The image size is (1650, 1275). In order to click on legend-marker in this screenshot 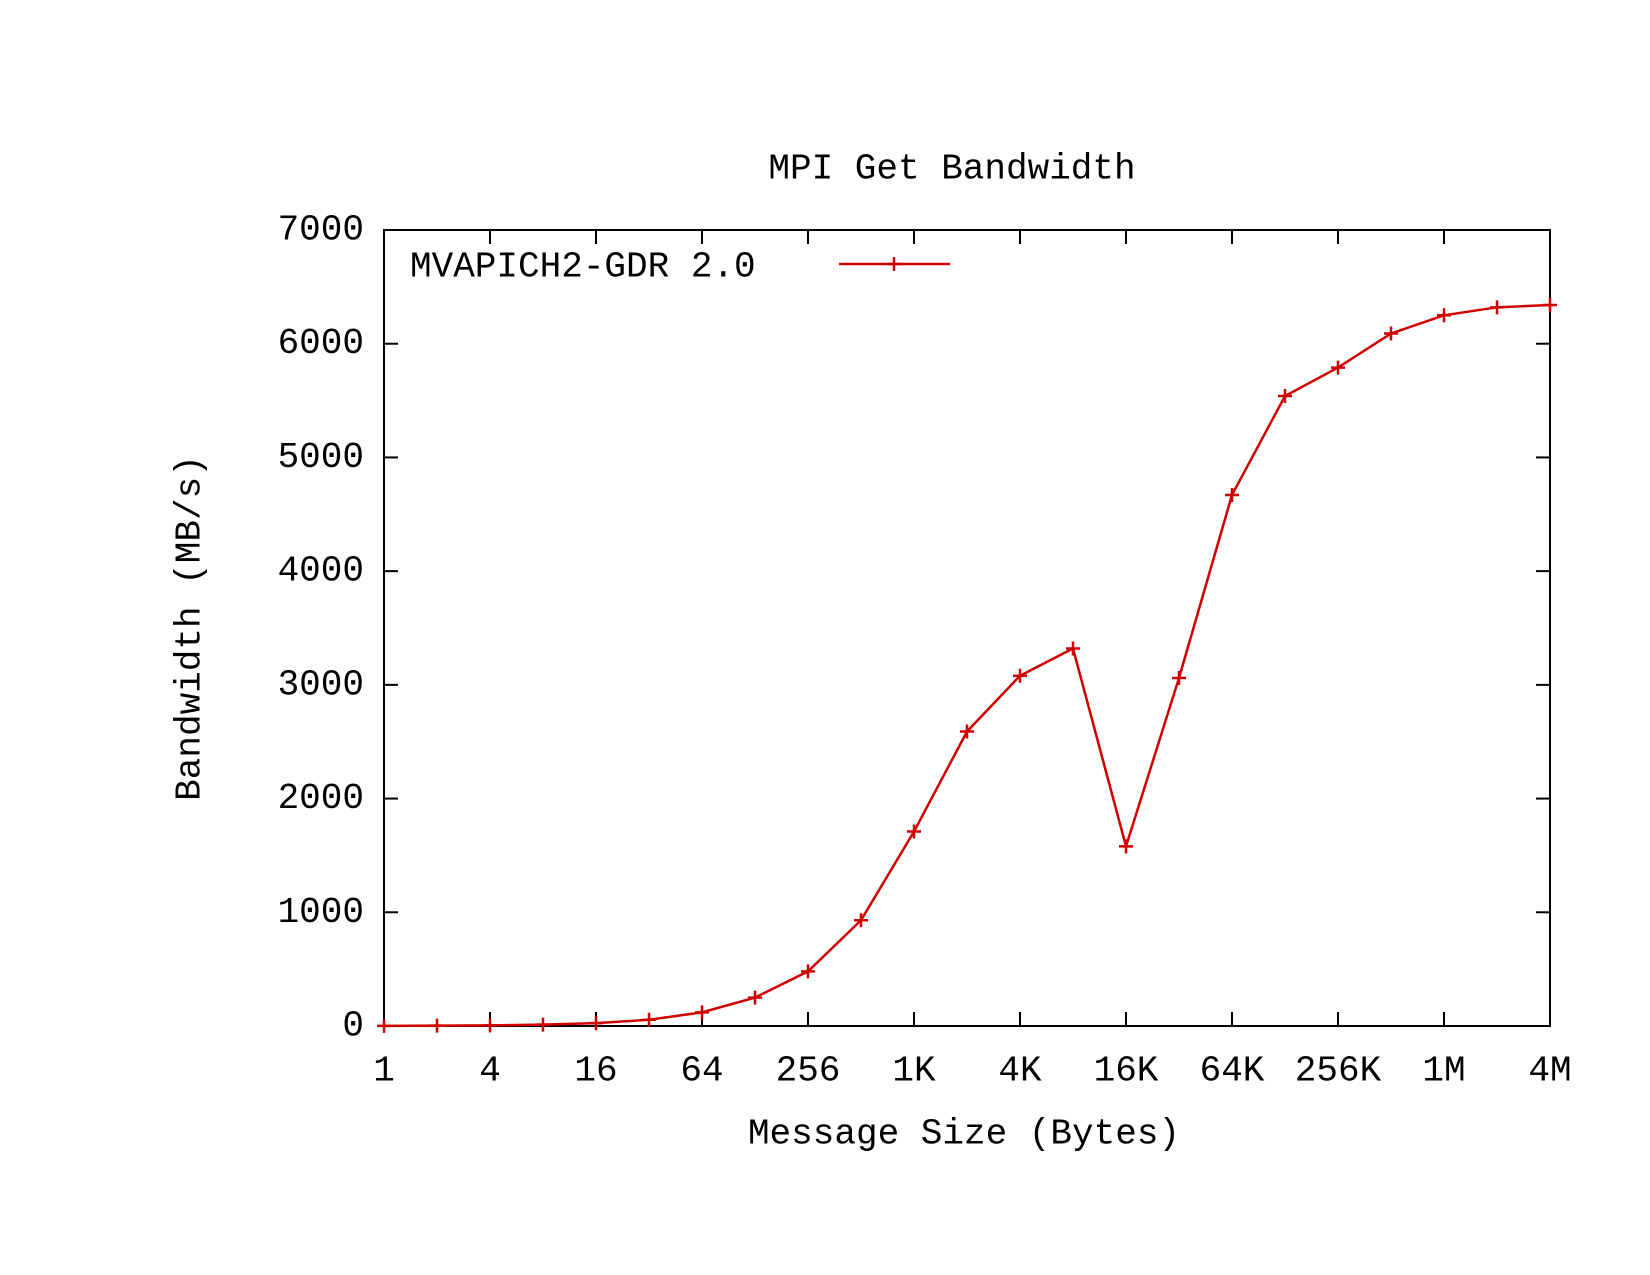, I will do `click(894, 264)`.